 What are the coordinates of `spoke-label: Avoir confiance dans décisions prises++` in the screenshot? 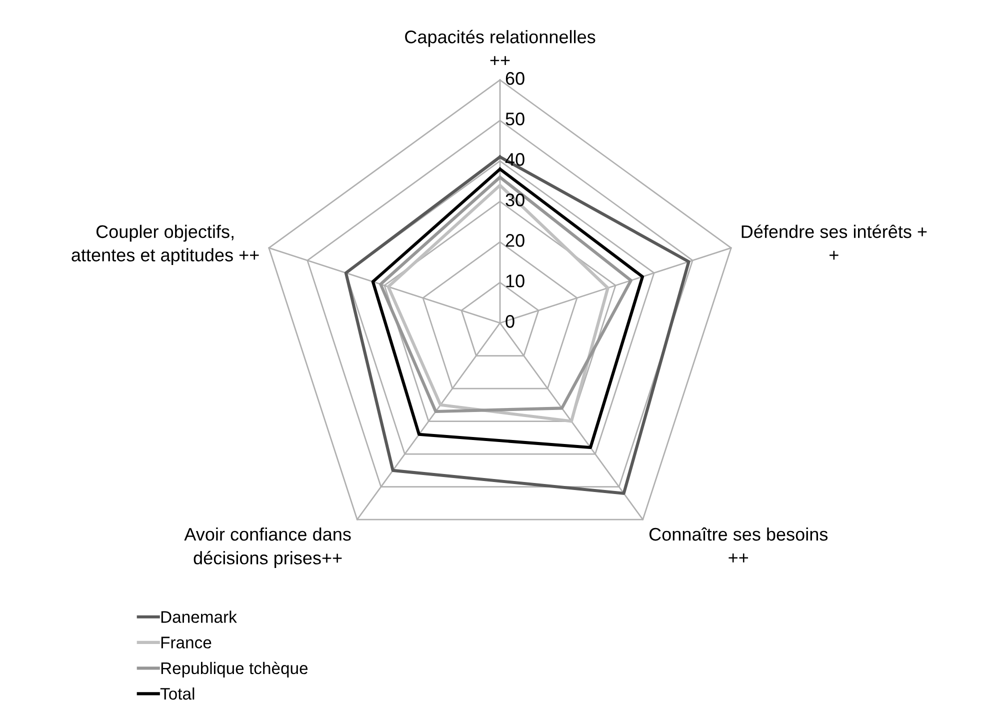 It's located at (267, 547).